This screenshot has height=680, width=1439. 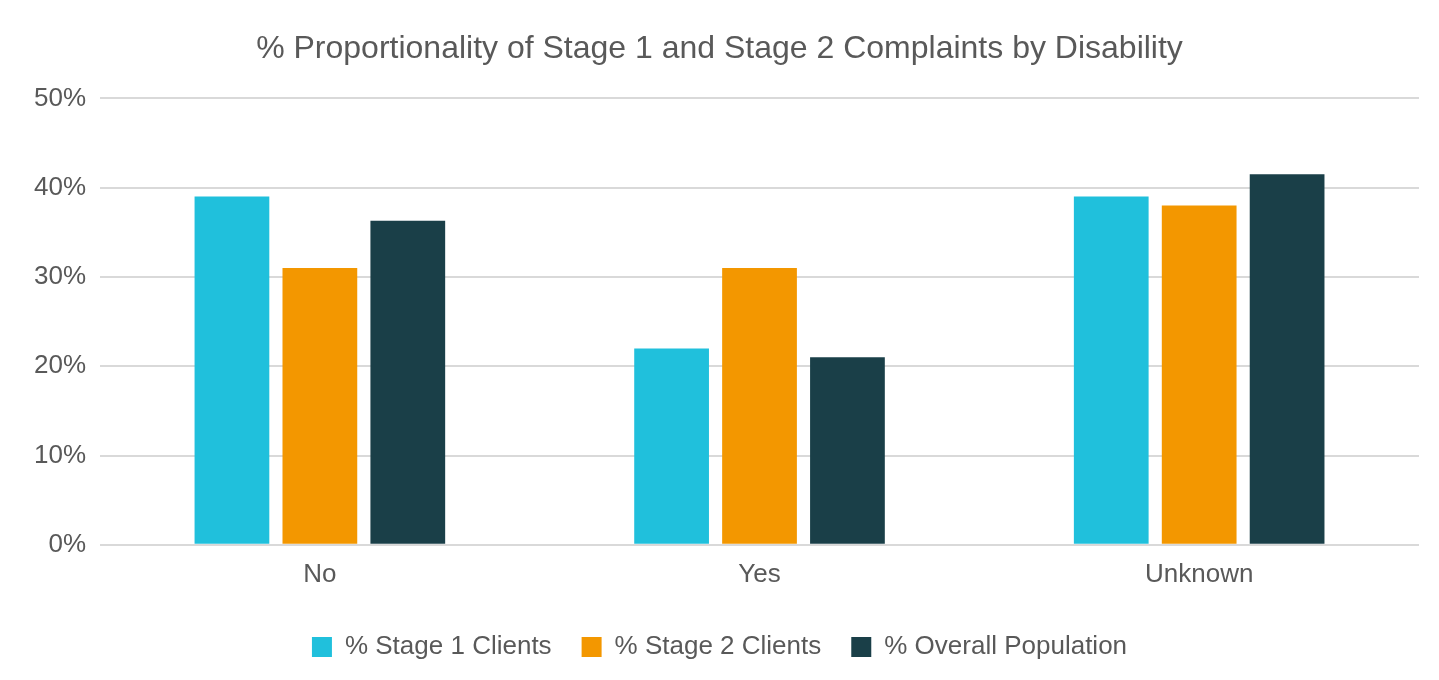 What do you see at coordinates (448, 645) in the screenshot?
I see `legend-label: % Stage 1 Clients` at bounding box center [448, 645].